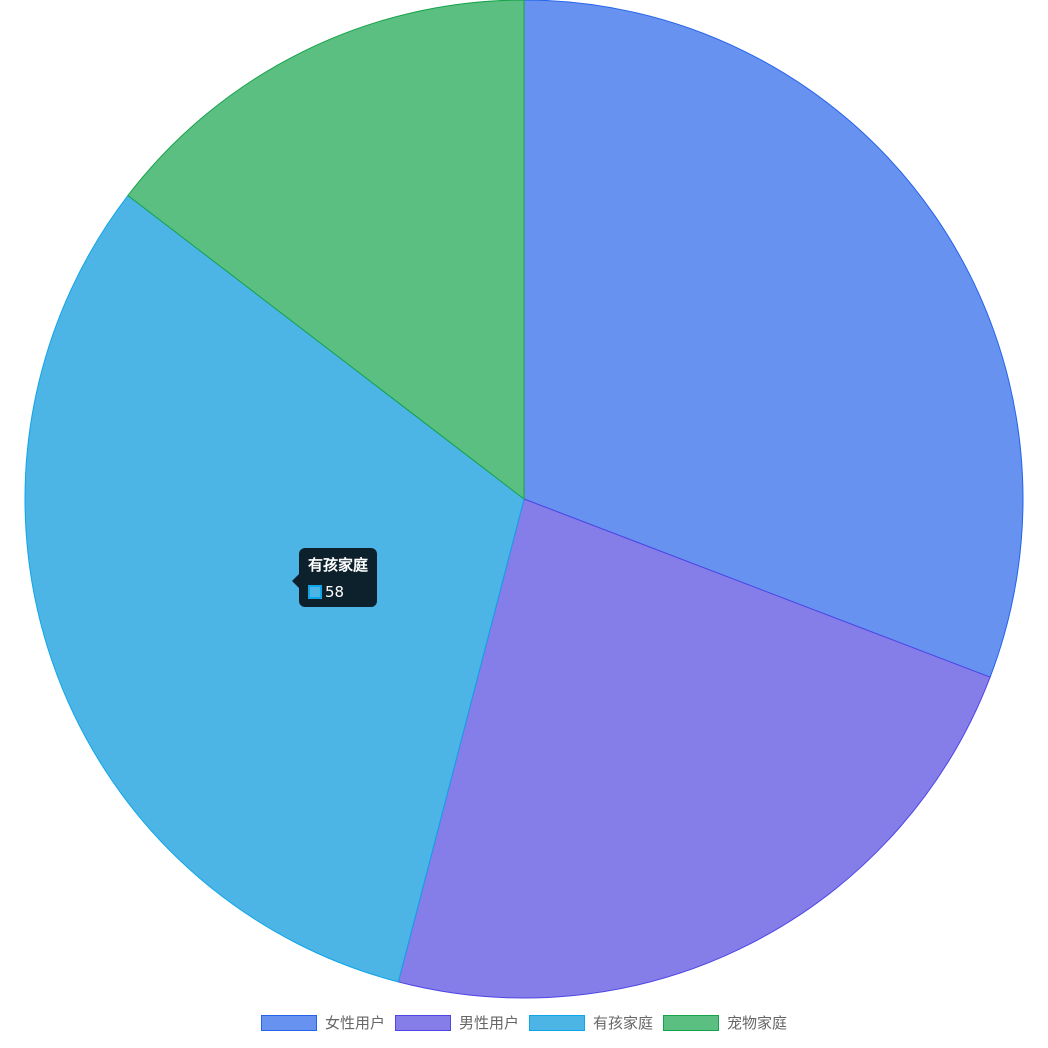  What do you see at coordinates (757, 1023) in the screenshot?
I see `legend-label: 宠物家庭` at bounding box center [757, 1023].